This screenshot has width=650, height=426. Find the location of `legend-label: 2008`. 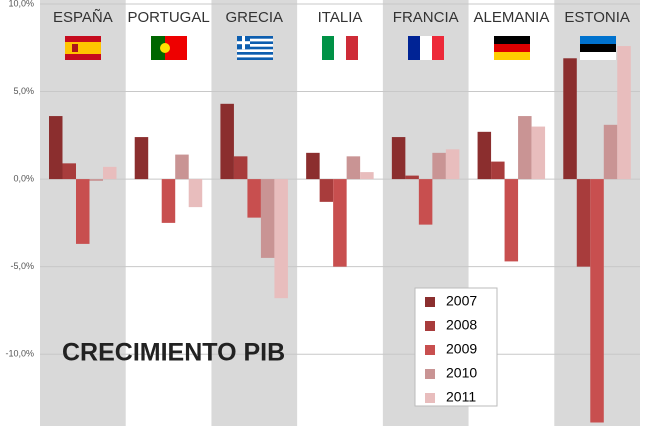

legend-label: 2008 is located at coordinates (461, 325).